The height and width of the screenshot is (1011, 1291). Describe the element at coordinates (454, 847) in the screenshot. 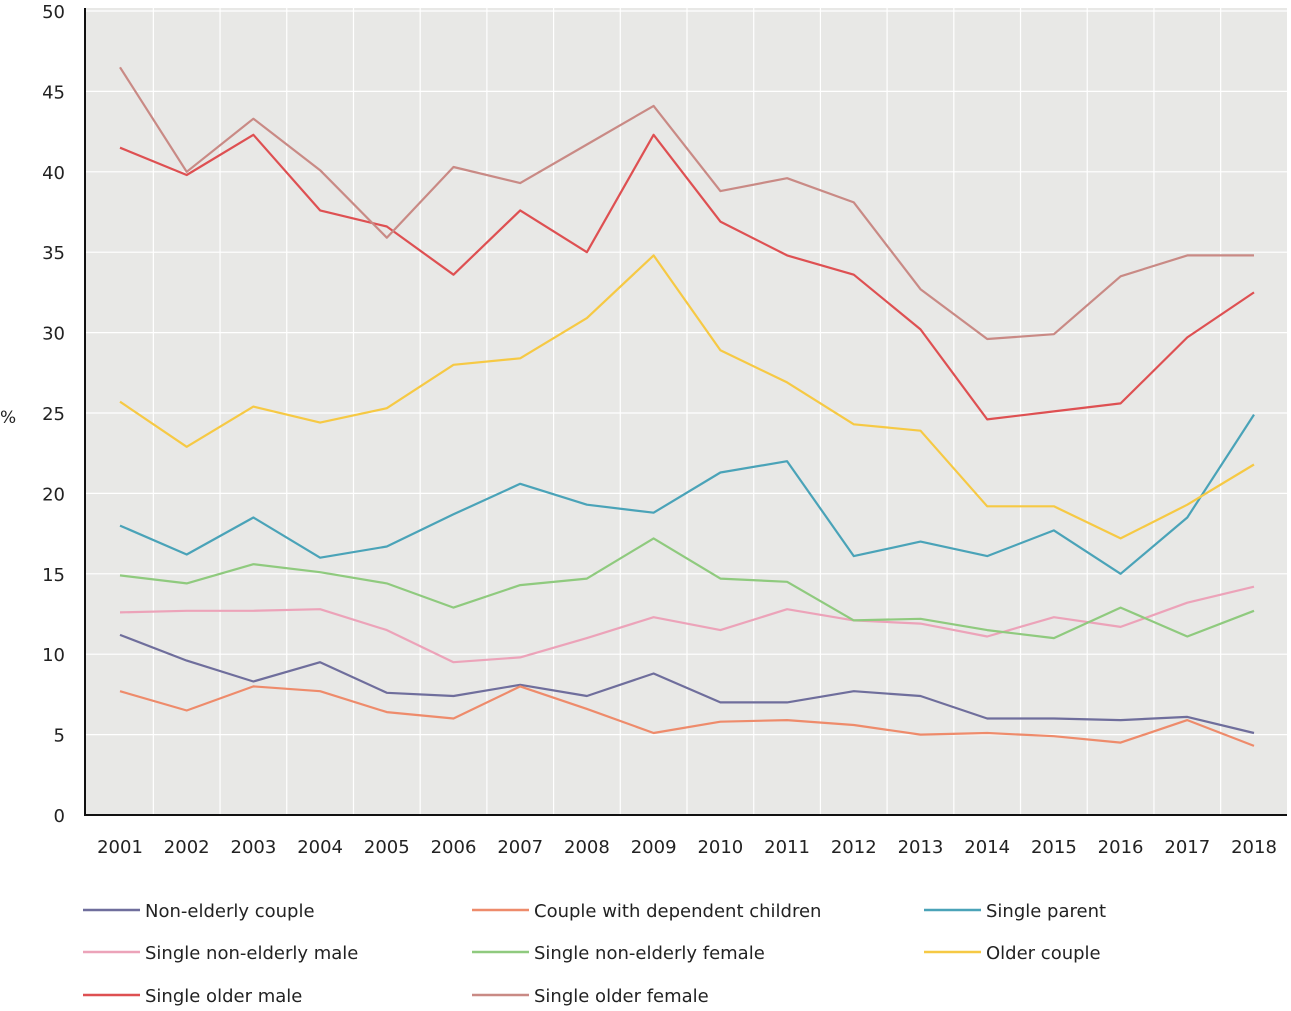

I see `x-tick-label: 2006` at that location.